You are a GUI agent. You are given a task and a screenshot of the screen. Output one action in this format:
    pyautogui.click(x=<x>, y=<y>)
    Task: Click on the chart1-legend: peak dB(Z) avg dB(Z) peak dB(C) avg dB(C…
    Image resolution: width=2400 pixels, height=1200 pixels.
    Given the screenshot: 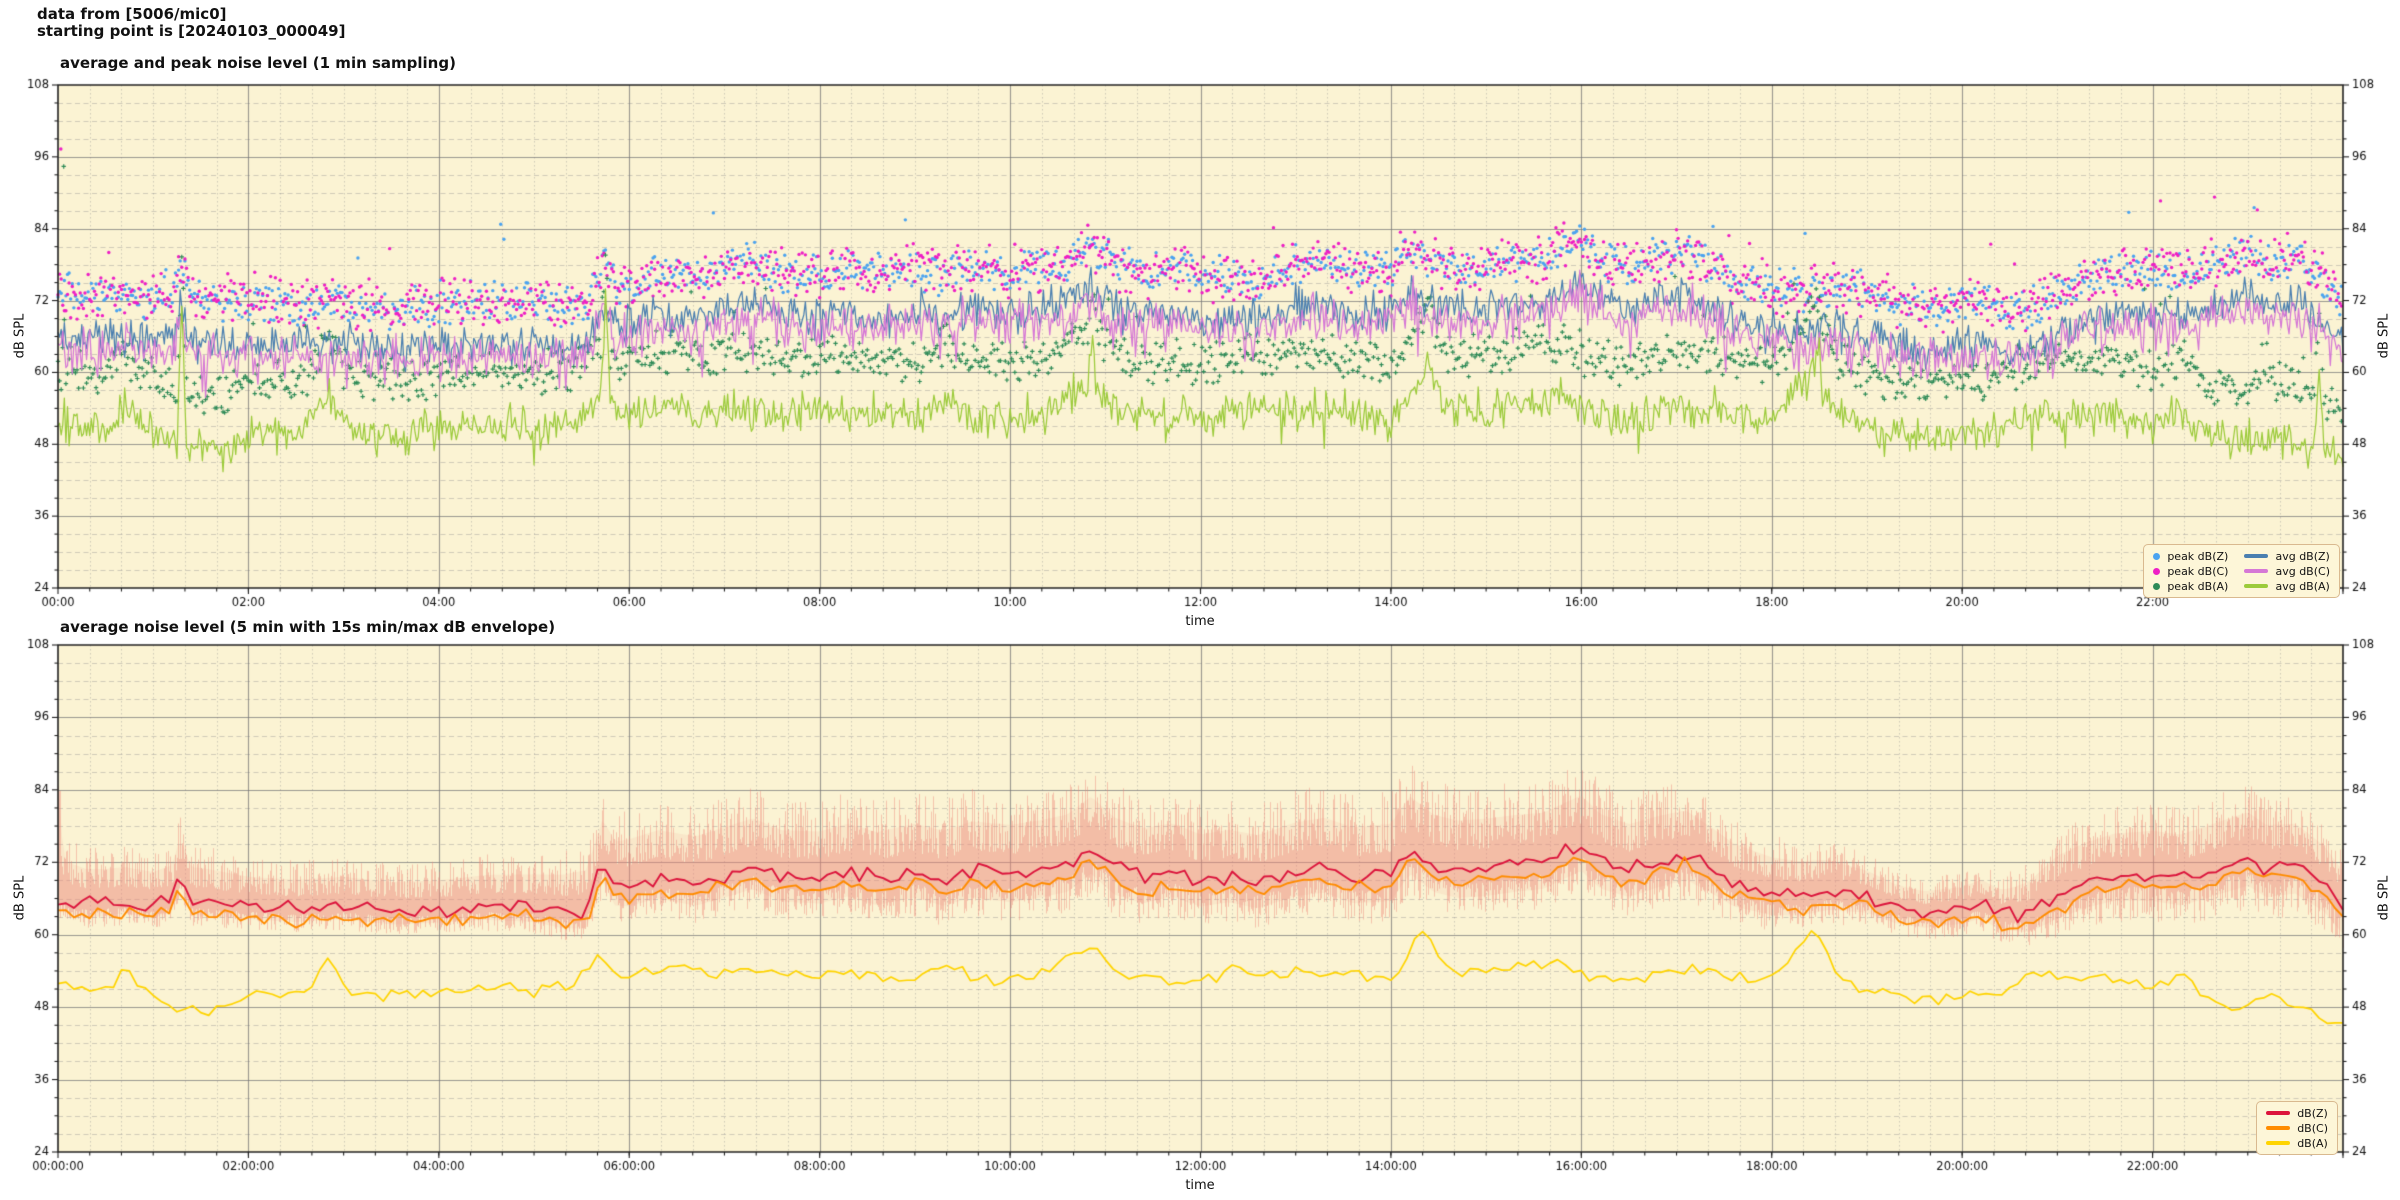 What is the action you would take?
    pyautogui.click(x=2241, y=571)
    